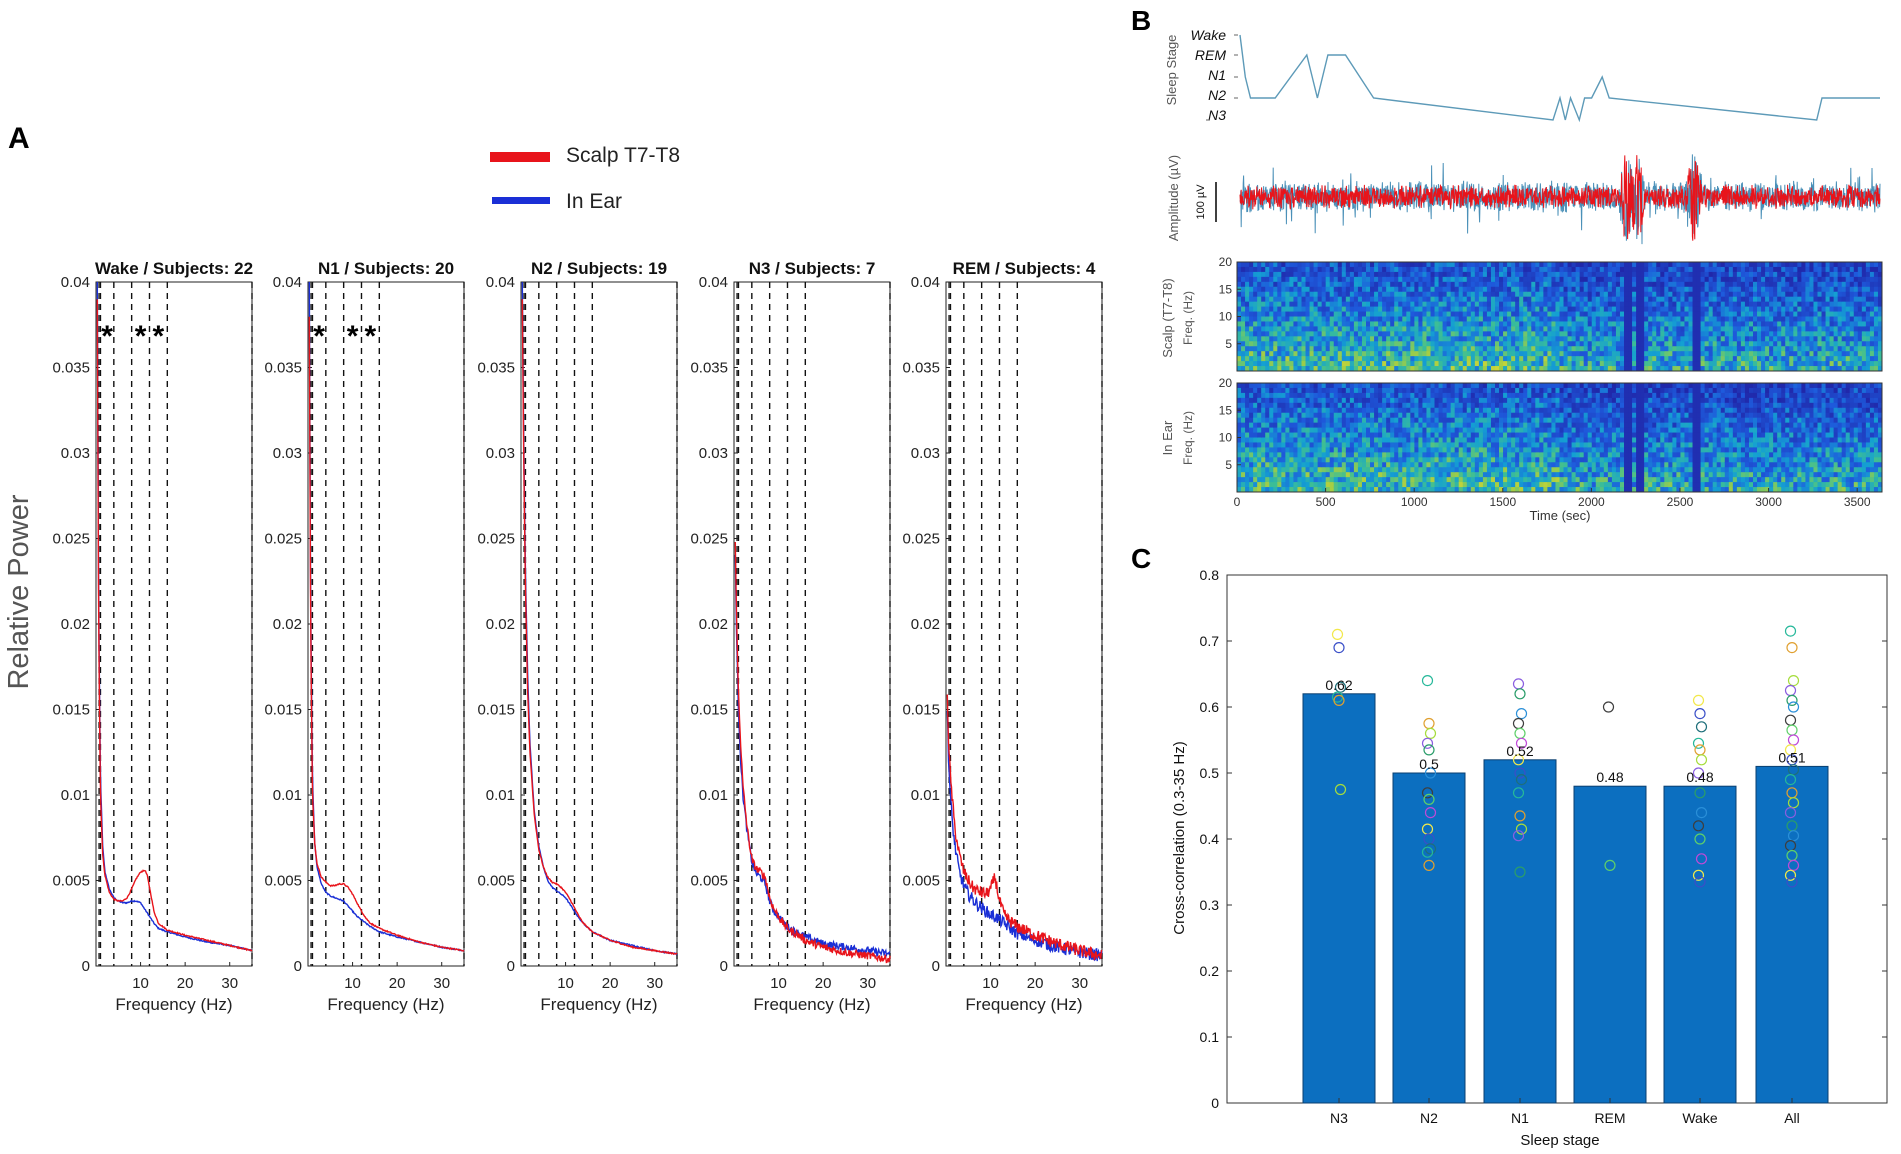 The image size is (1901, 1154). What do you see at coordinates (496, 368) in the screenshot?
I see `ytick-label-n2-7: 0.035` at bounding box center [496, 368].